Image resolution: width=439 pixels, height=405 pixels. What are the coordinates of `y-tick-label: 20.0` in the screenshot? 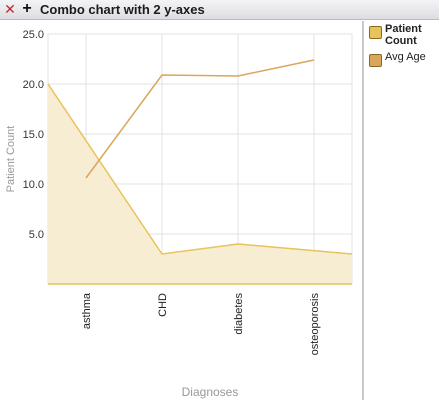 It's located at (33, 85).